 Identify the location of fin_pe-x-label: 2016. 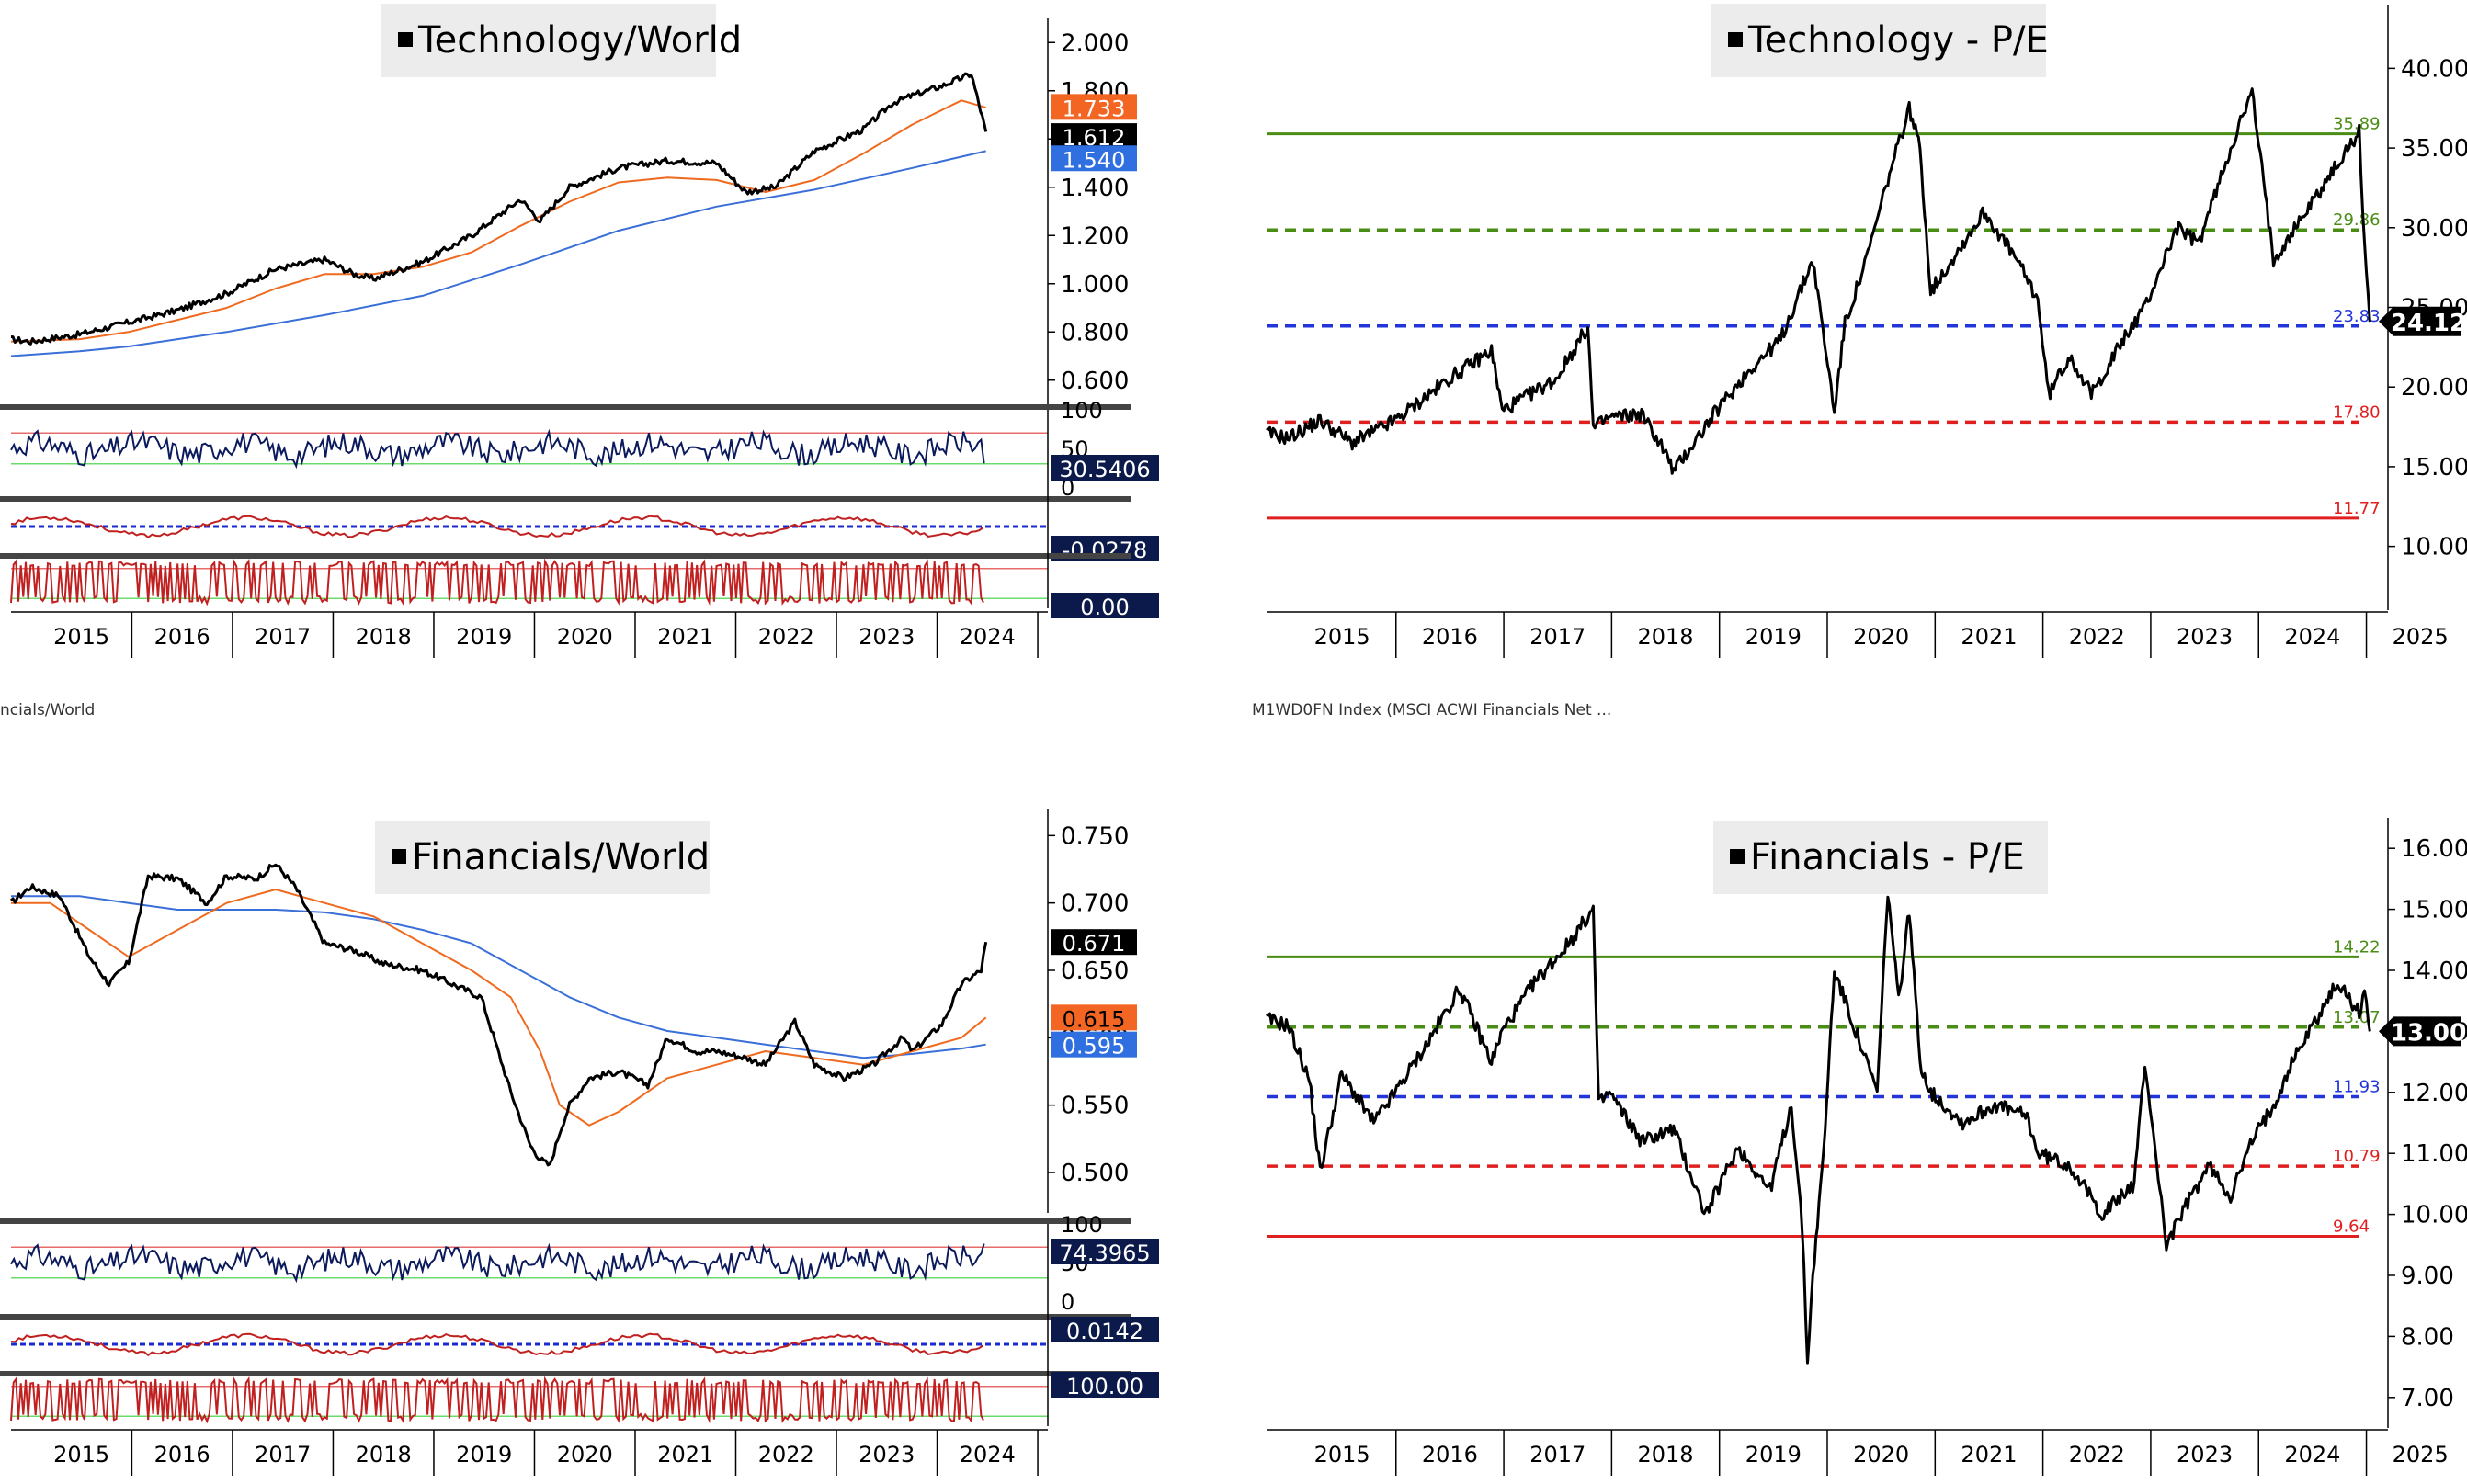
(1450, 1455).